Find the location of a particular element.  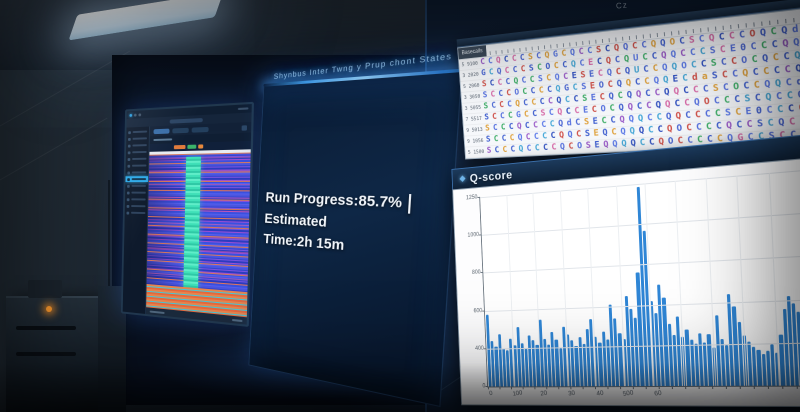

y-tick-label: 600 is located at coordinates (478, 310).